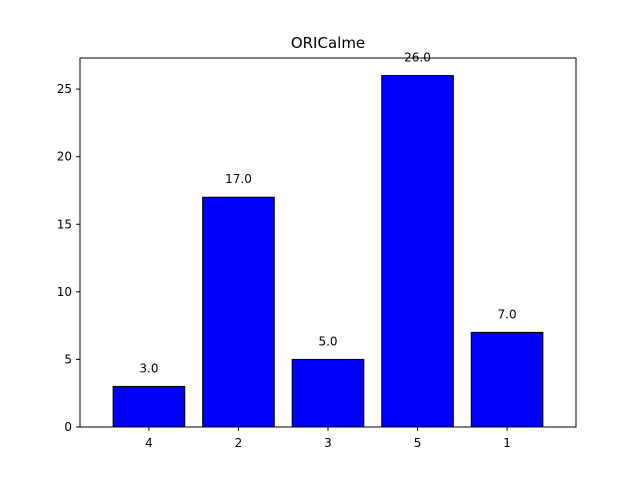 This screenshot has width=640, height=480. I want to click on y-tick-label-25: 25, so click(64, 89).